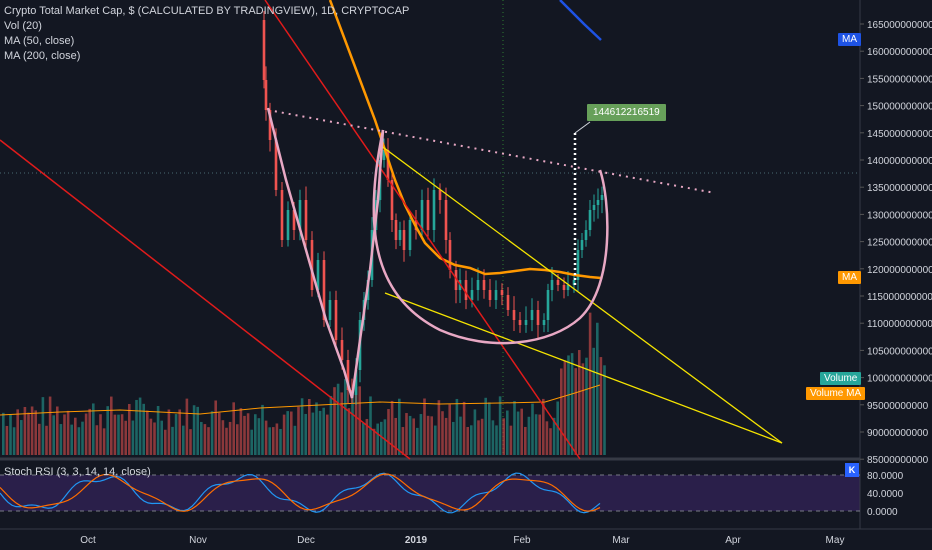  I want to click on w-shape-left, so click(325, 253).